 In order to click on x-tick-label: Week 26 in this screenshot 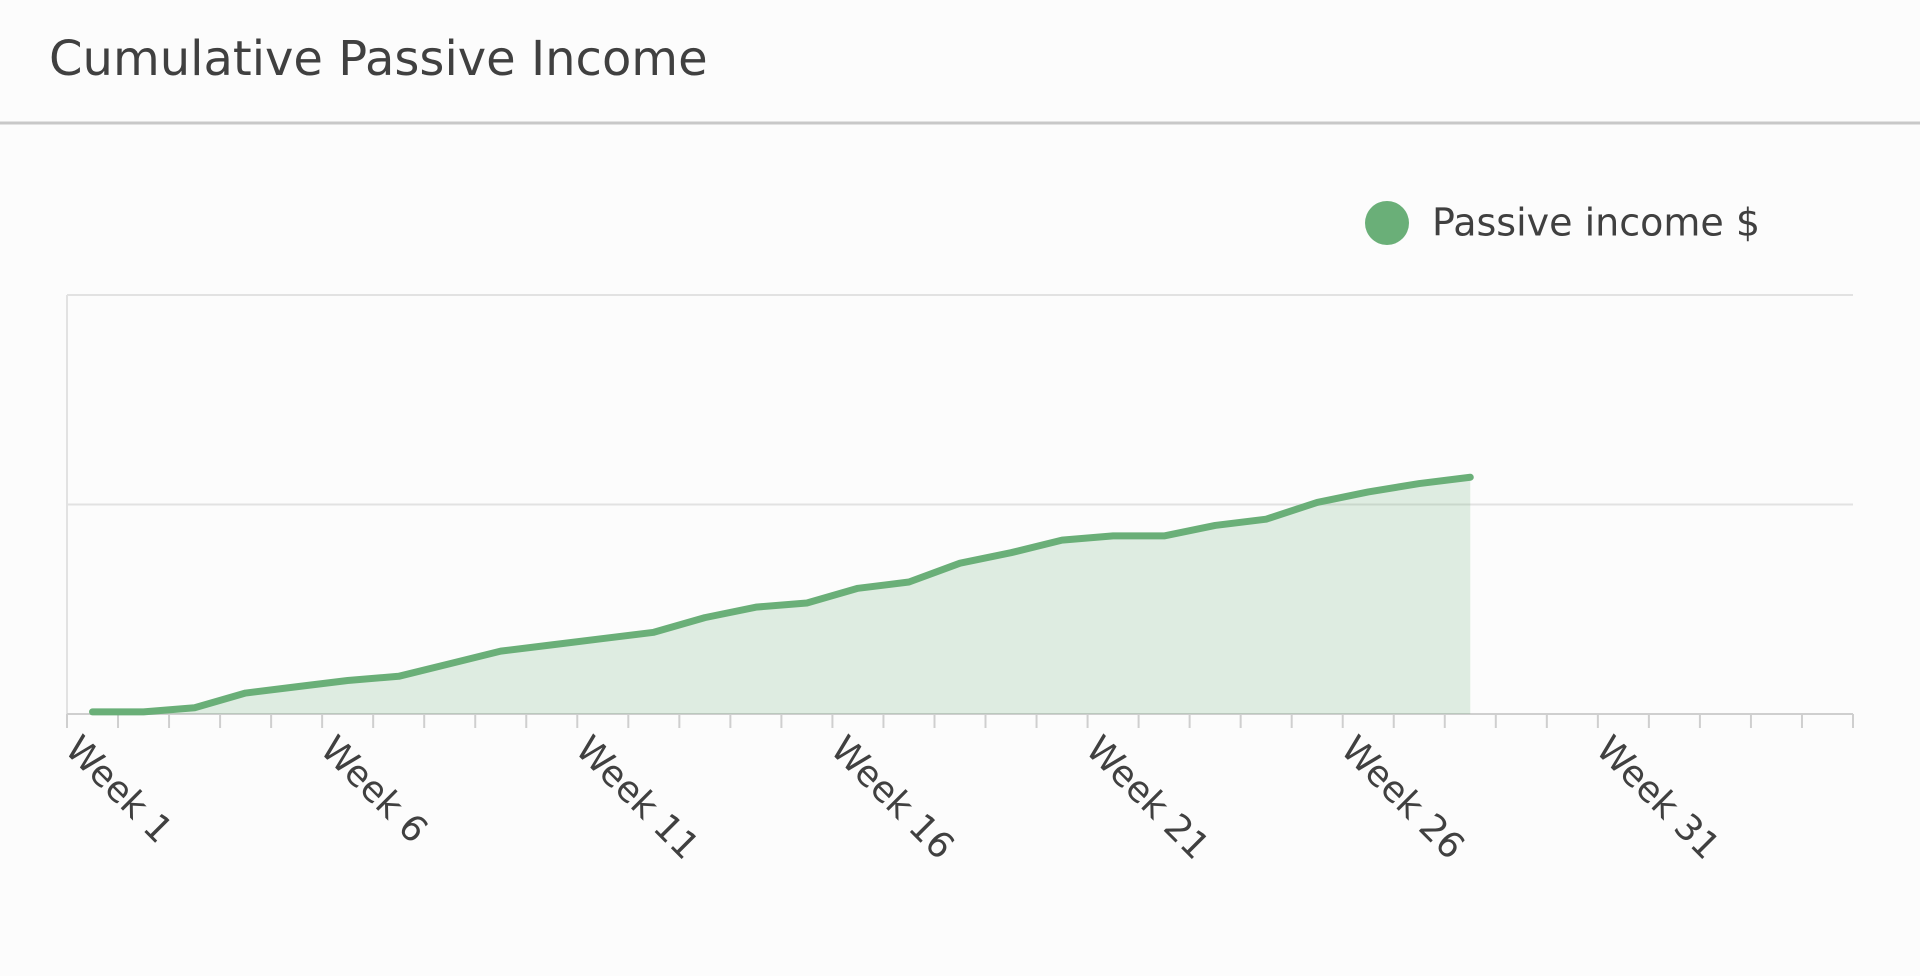, I will do `click(1402, 797)`.